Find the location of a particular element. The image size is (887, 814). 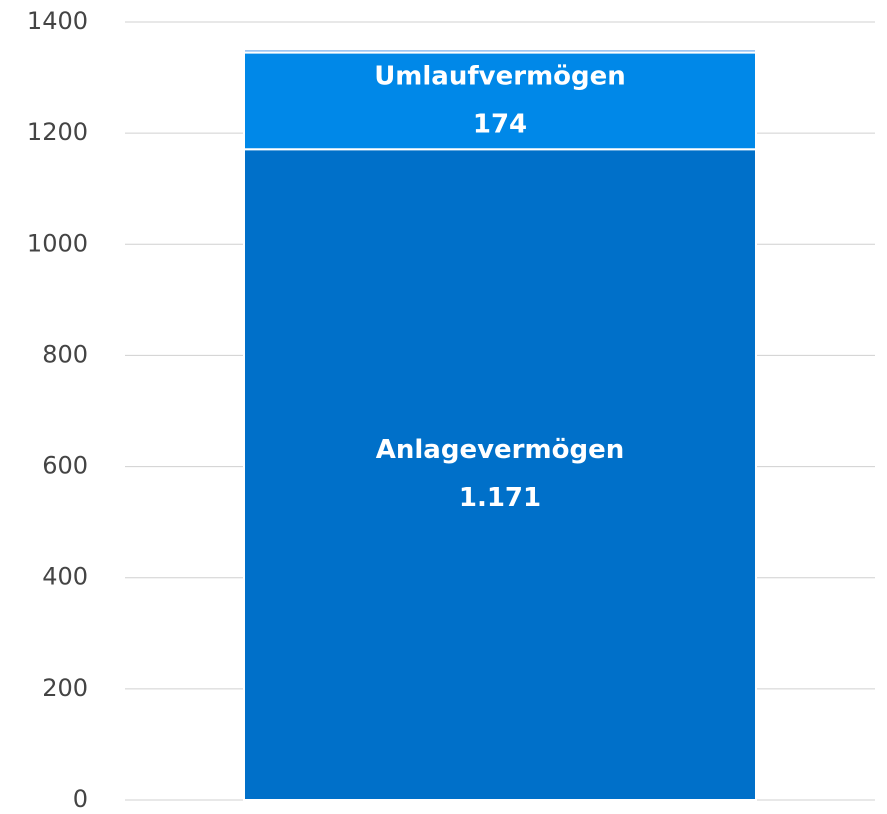

y-tick-label: 400 is located at coordinates (65, 577).